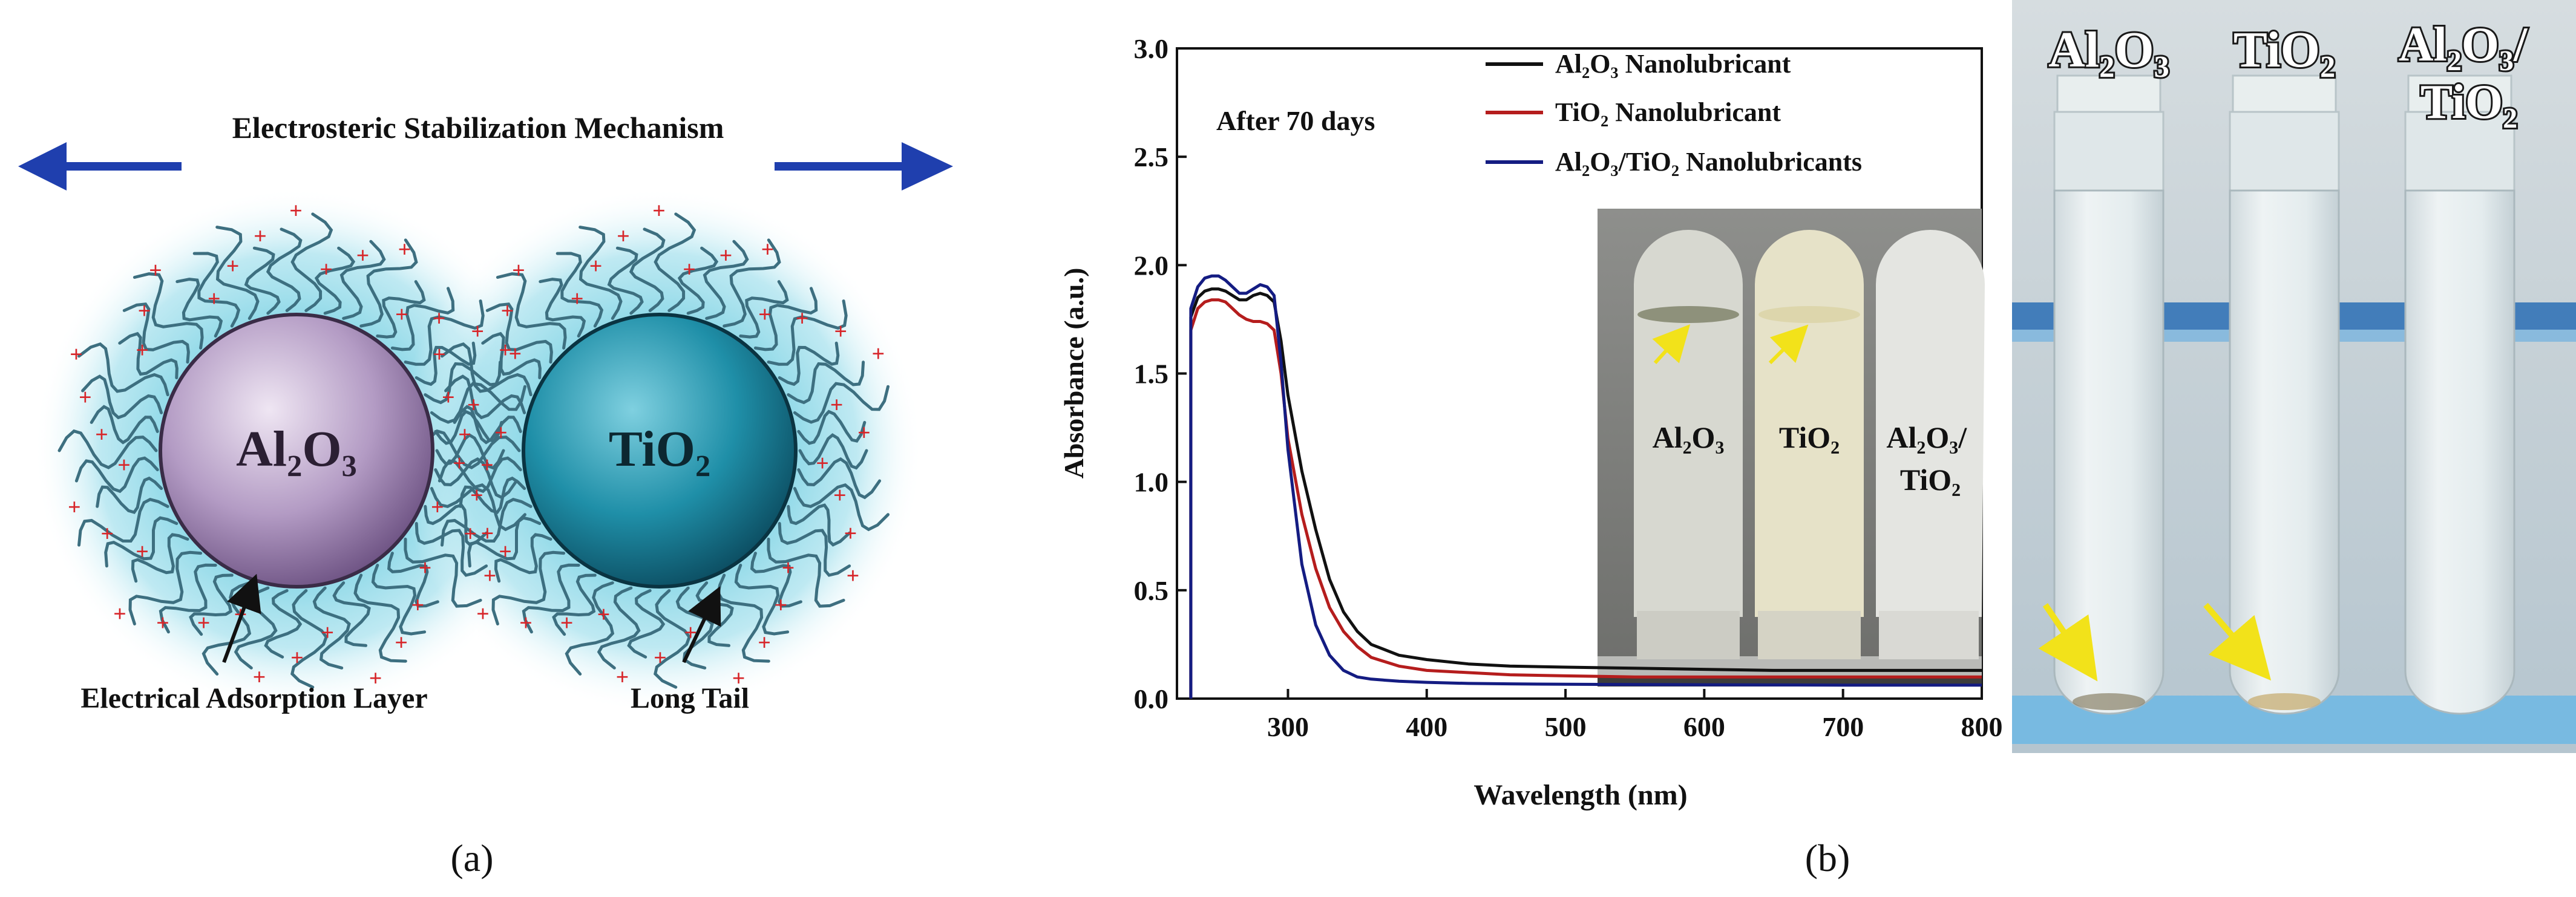 The width and height of the screenshot is (2576, 897). What do you see at coordinates (659, 449) in the screenshot?
I see `tio2-particle-label: TiO₂` at bounding box center [659, 449].